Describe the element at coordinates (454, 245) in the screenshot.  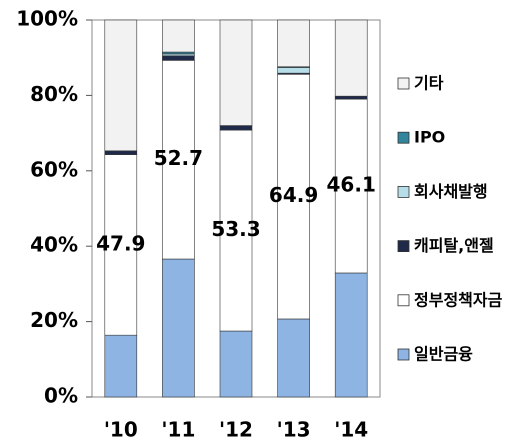
I see `legend-label: 캐피탈,앤젤` at that location.